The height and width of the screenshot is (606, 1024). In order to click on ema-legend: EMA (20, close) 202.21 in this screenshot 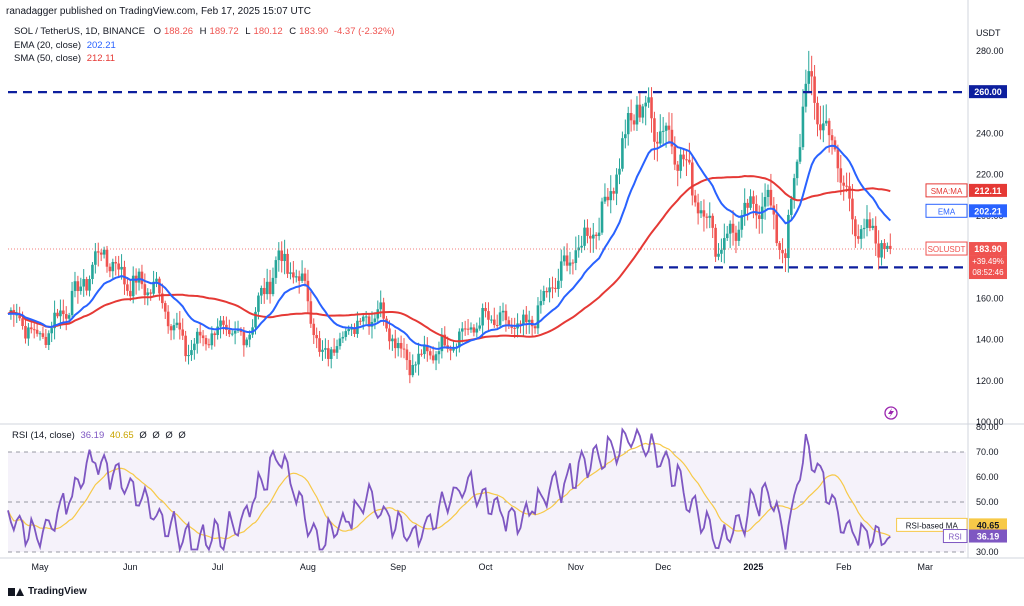, I will do `click(65, 45)`.